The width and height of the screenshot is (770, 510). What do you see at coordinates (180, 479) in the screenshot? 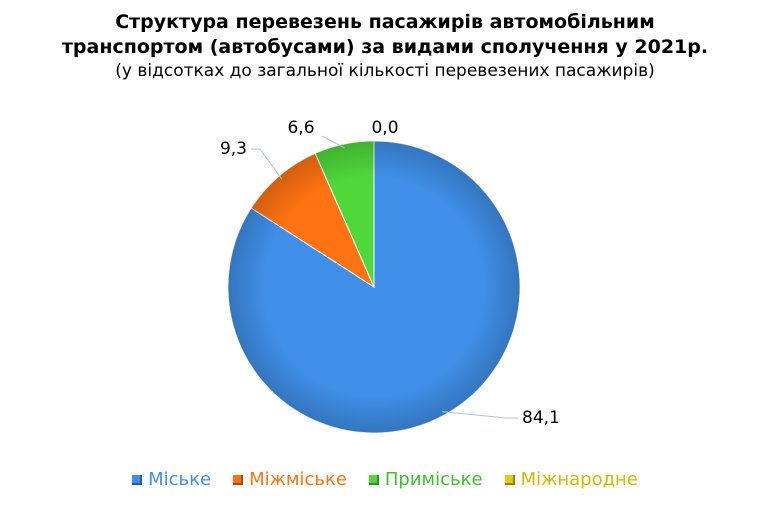
I see `legend-label-0: Міське` at bounding box center [180, 479].